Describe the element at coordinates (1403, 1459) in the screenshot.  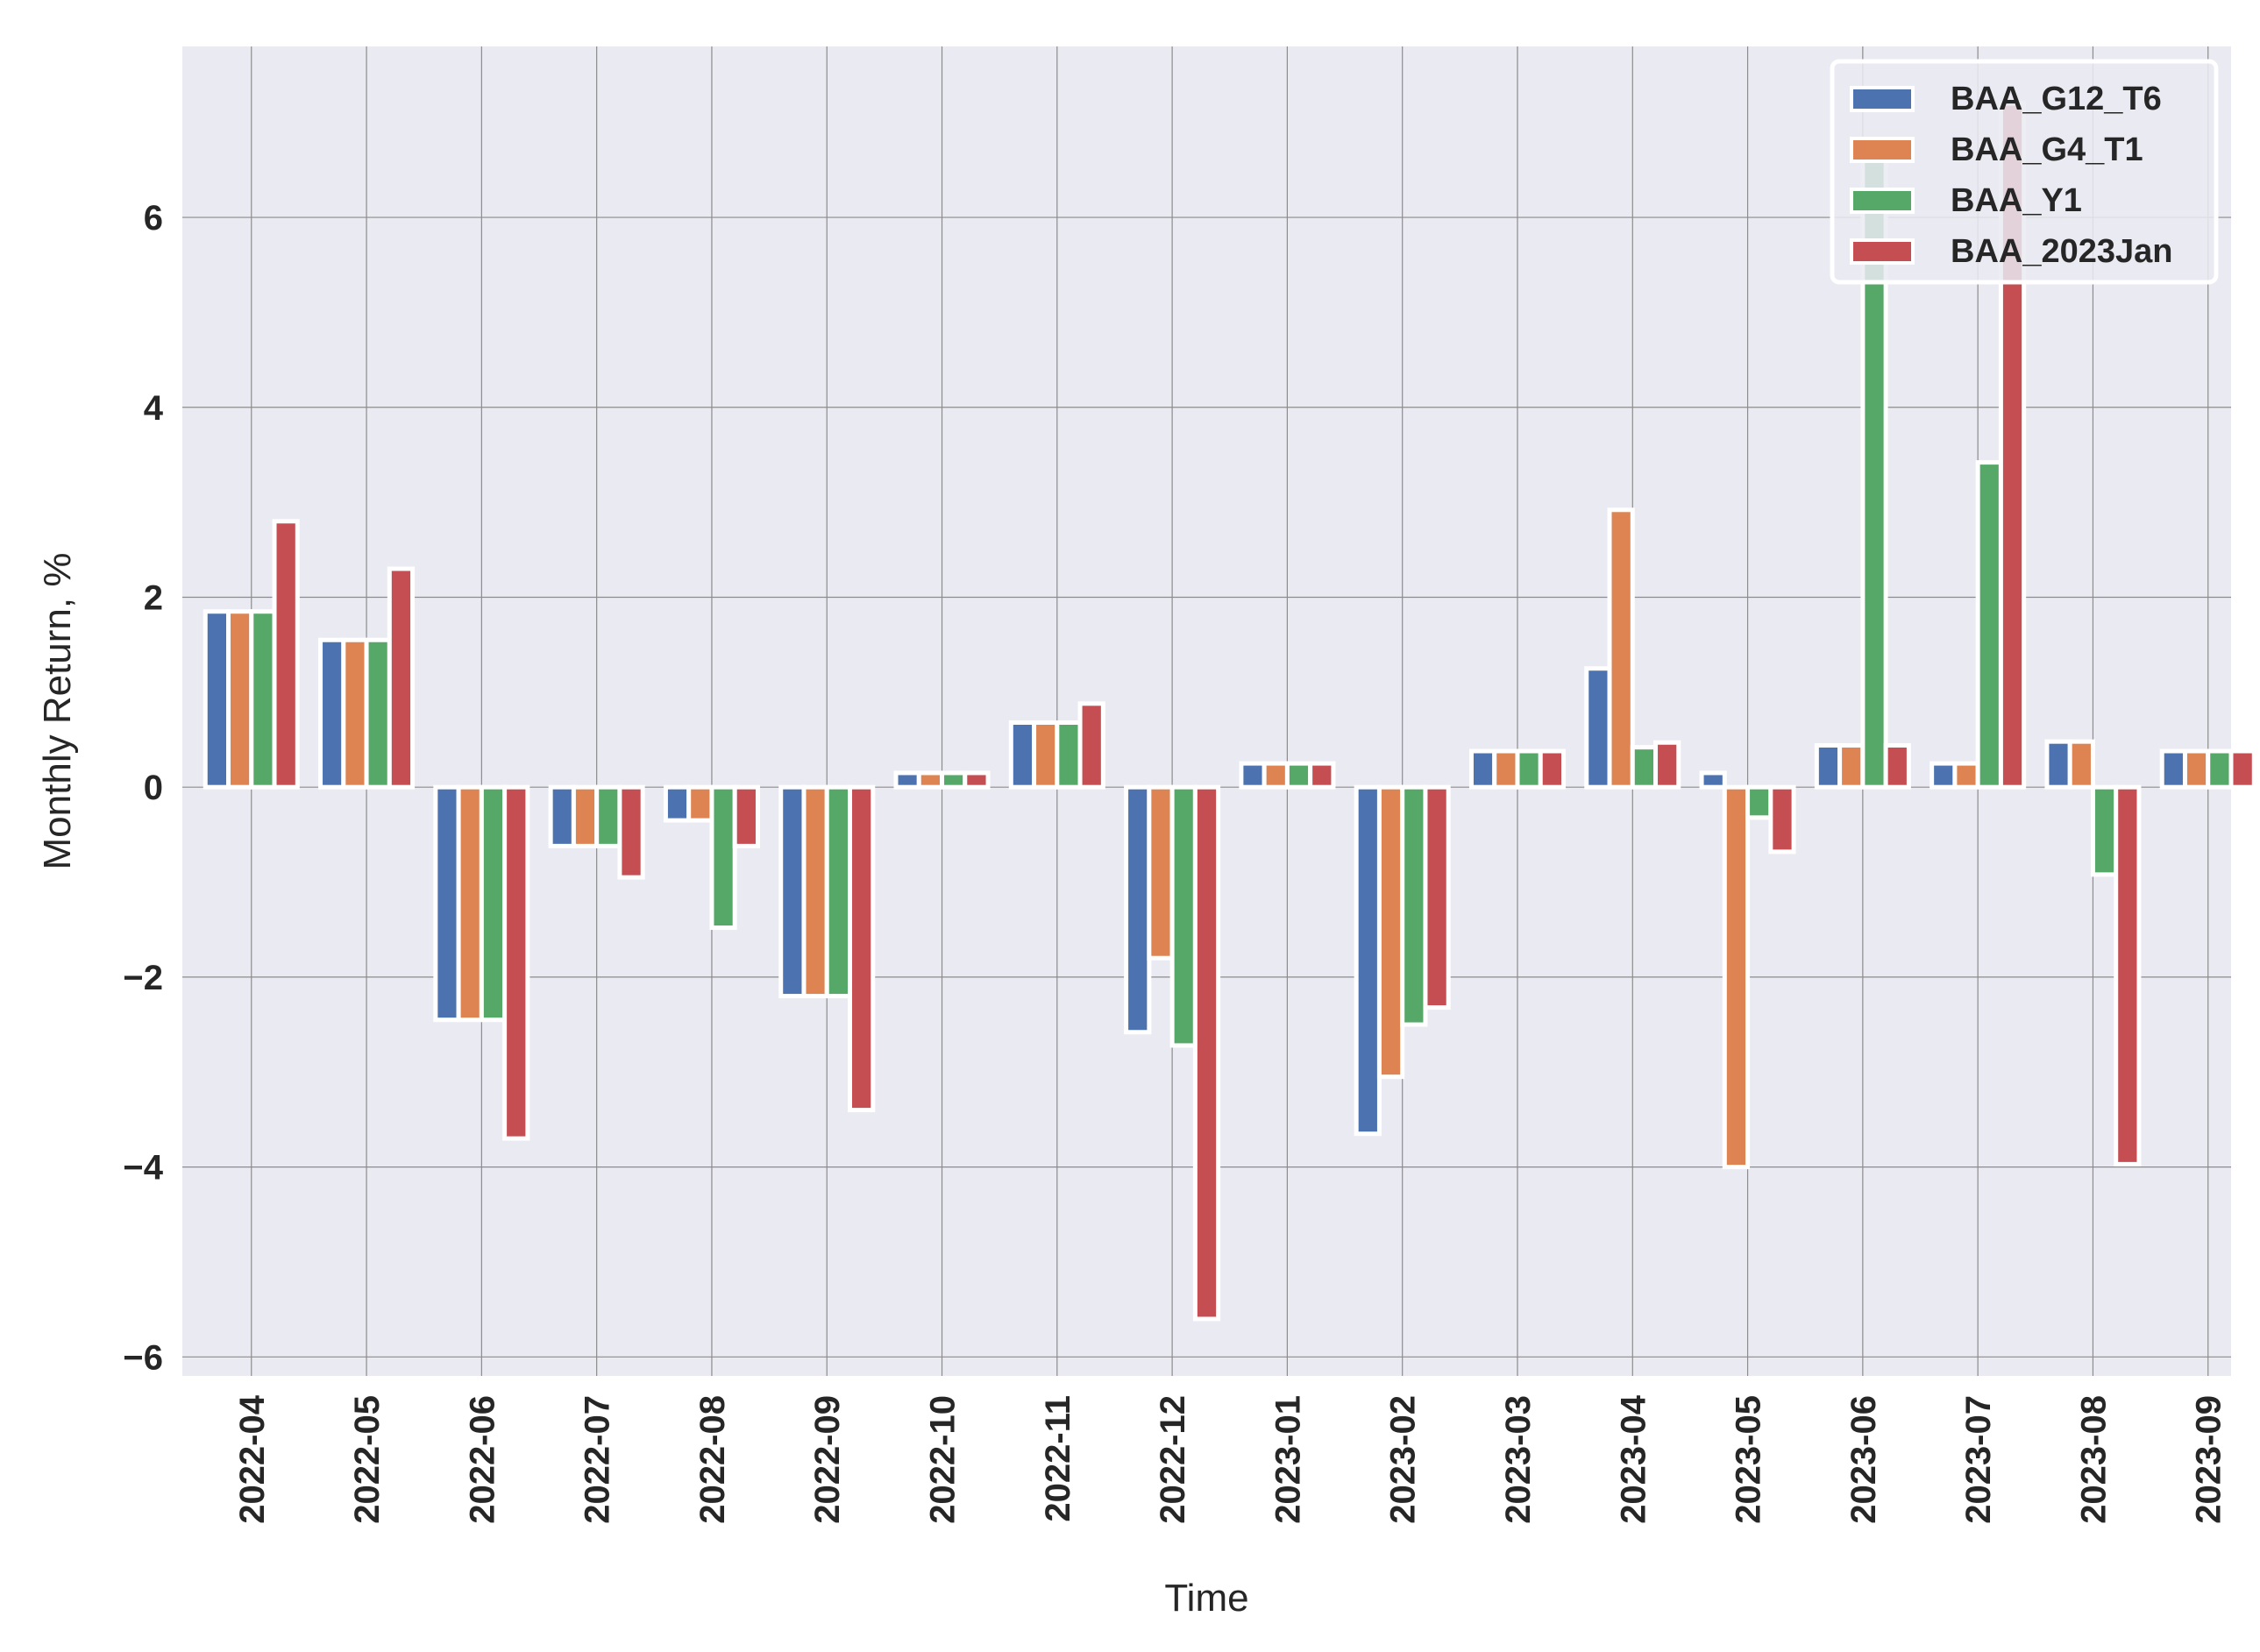
I see `x-tick-label: 2023-02` at that location.